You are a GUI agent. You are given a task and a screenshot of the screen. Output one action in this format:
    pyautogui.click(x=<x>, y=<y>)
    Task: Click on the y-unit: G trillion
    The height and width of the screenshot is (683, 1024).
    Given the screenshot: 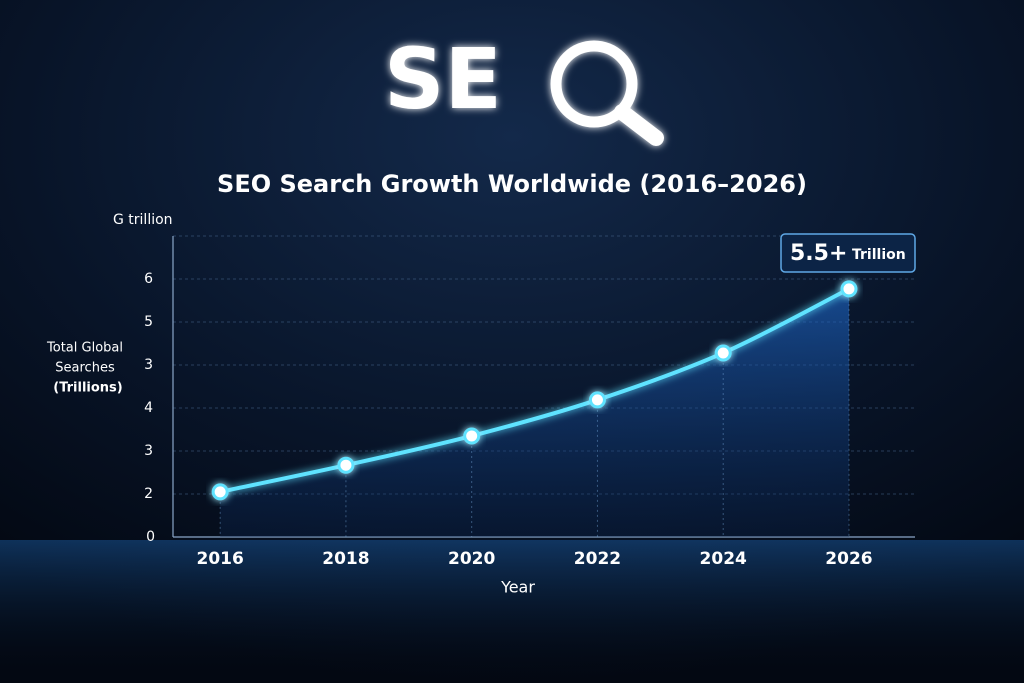 What is the action you would take?
    pyautogui.click(x=143, y=220)
    